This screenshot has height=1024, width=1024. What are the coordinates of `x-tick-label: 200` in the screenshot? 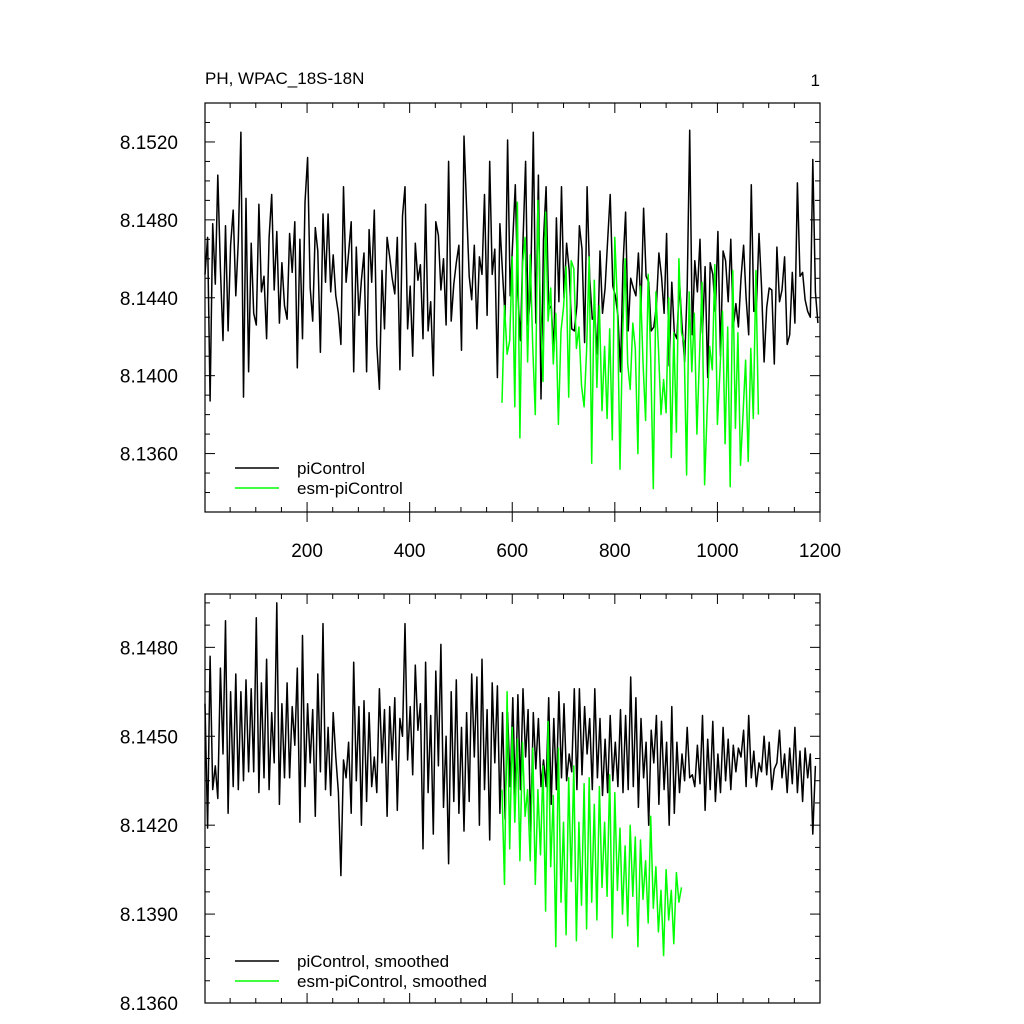 It's located at (307, 551).